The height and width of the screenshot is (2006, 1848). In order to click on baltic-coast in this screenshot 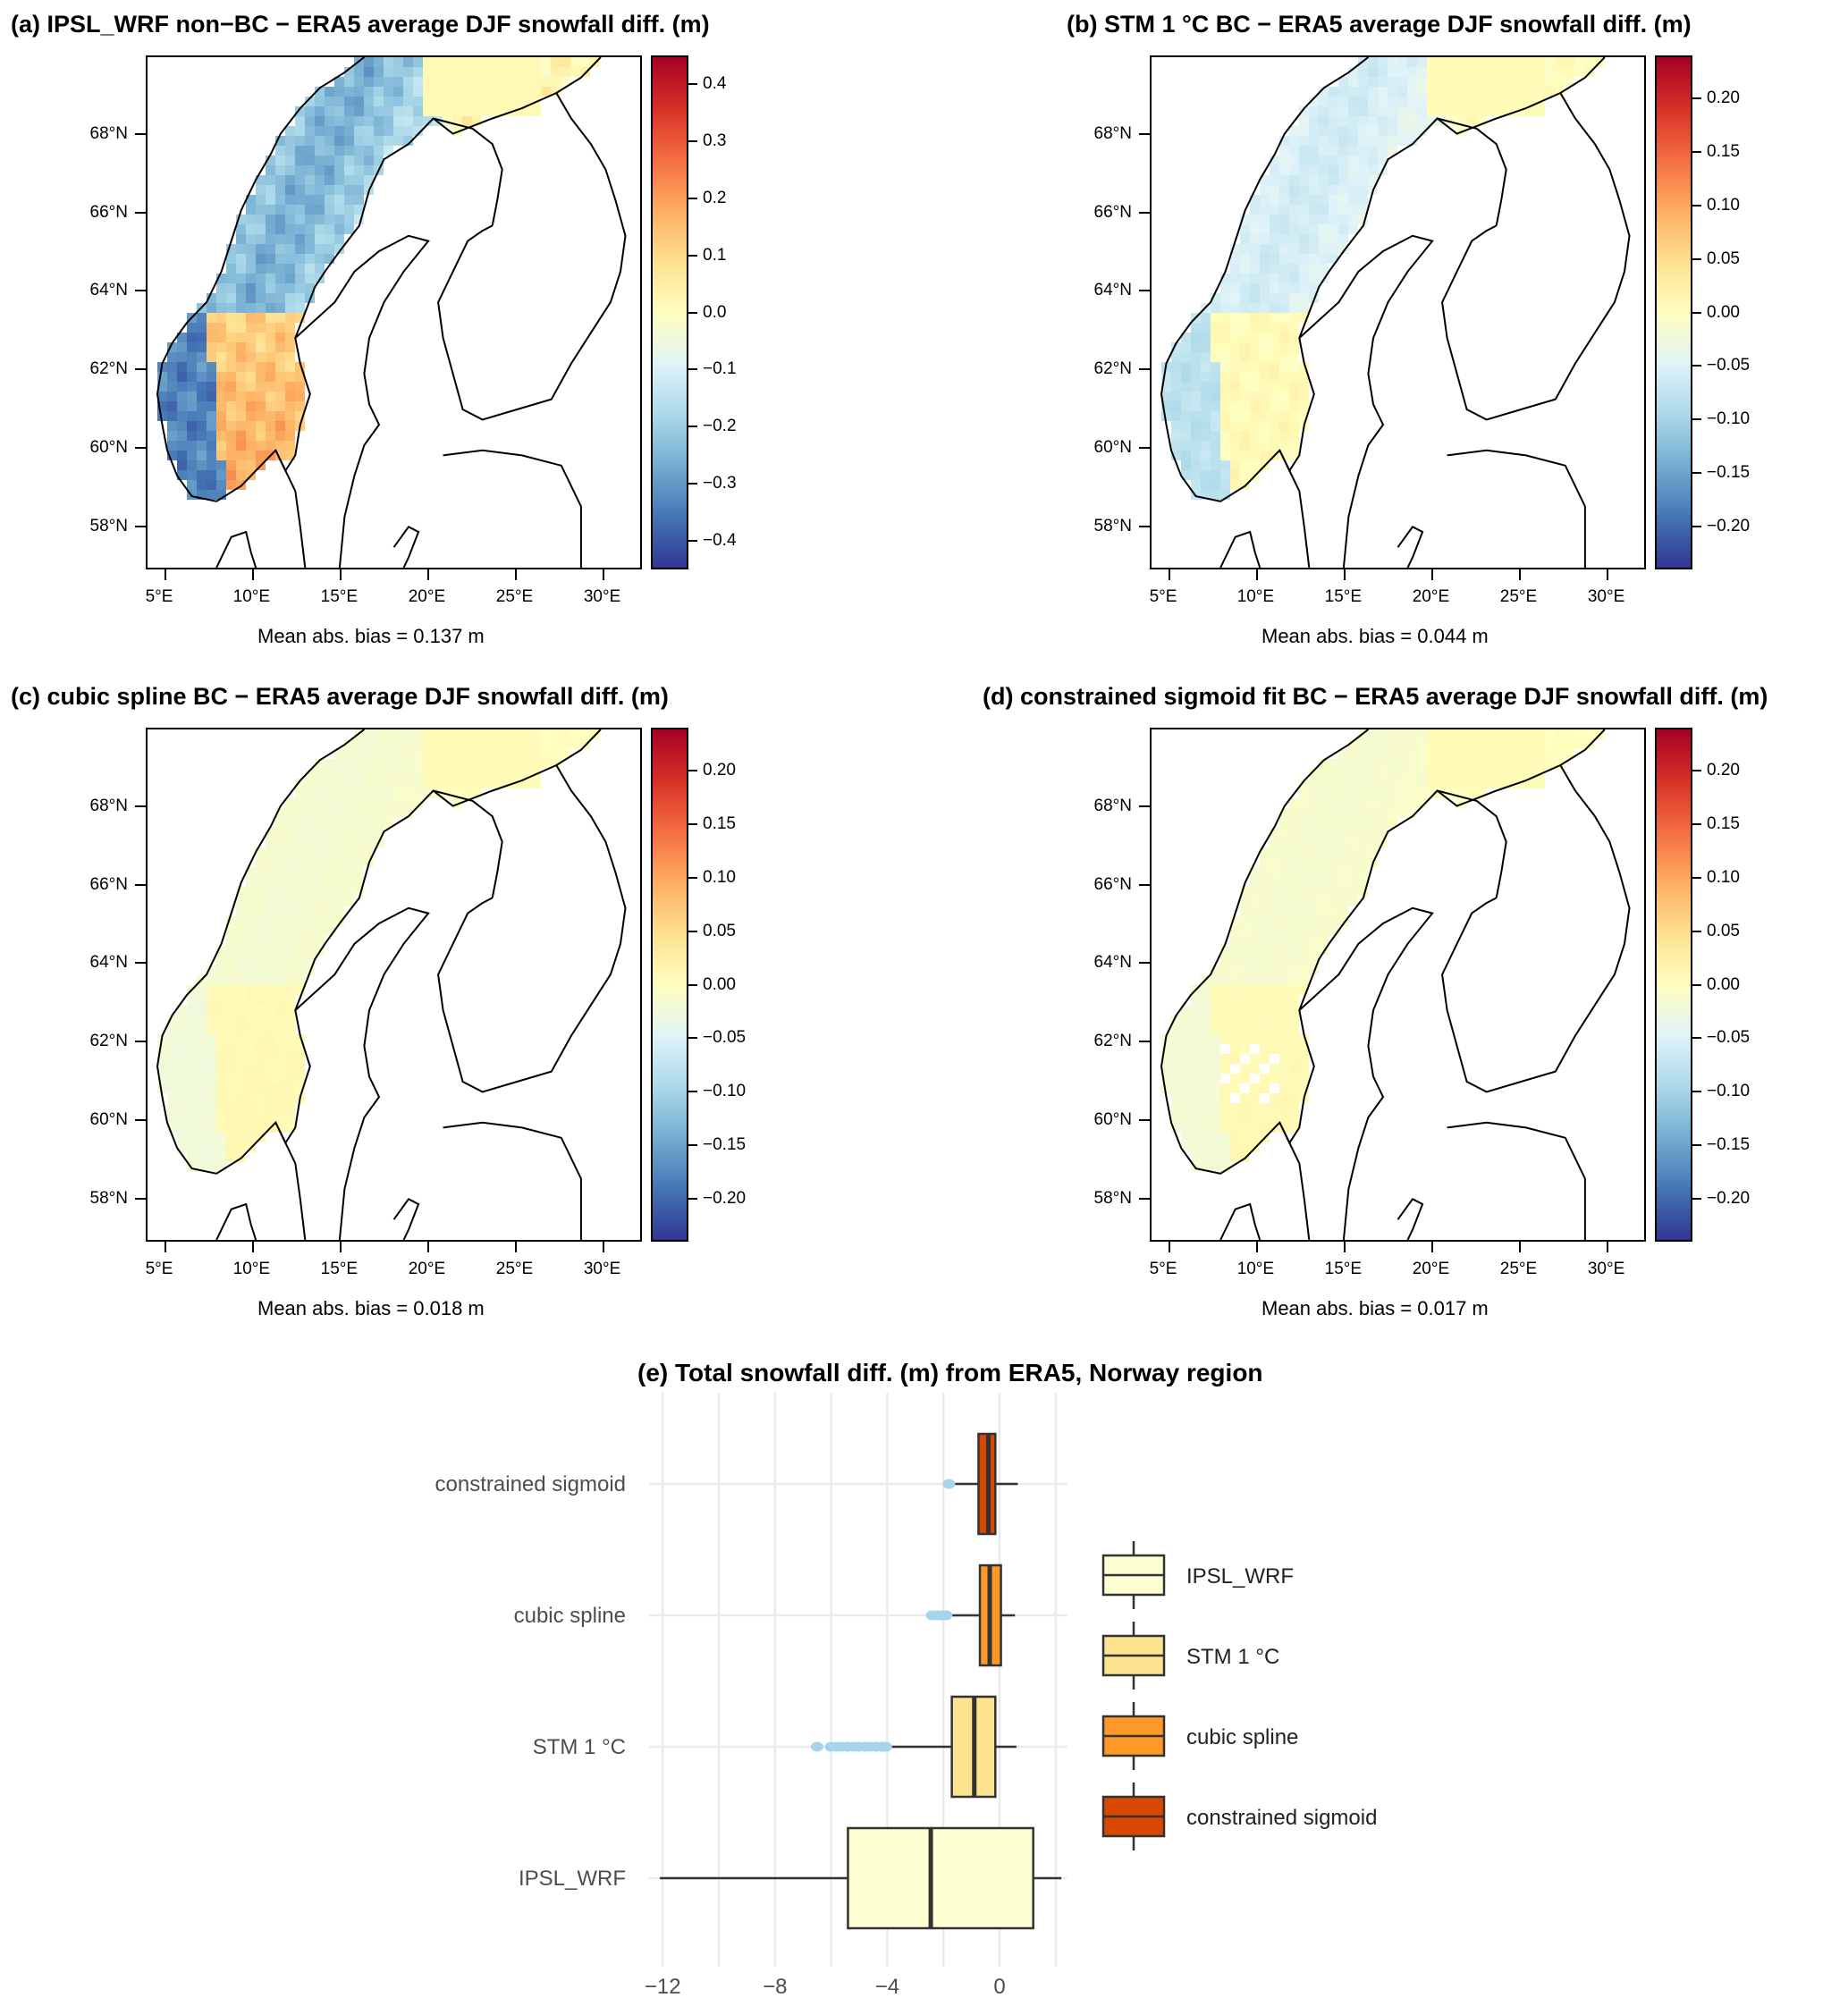, I will do `click(1516, 1180)`.